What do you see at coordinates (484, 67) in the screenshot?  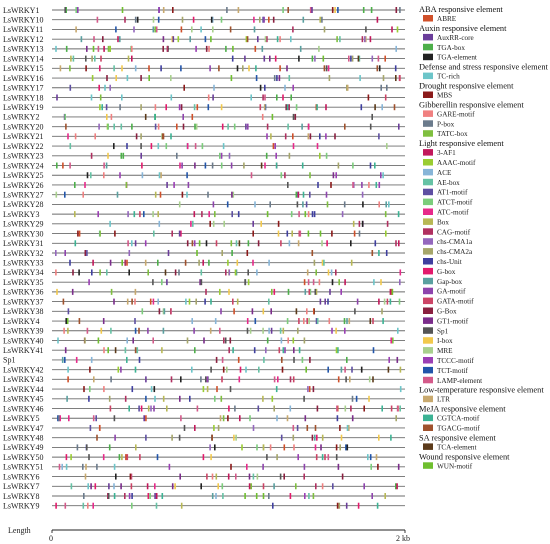 I see `legend-category: Defense and stress responsive element` at bounding box center [484, 67].